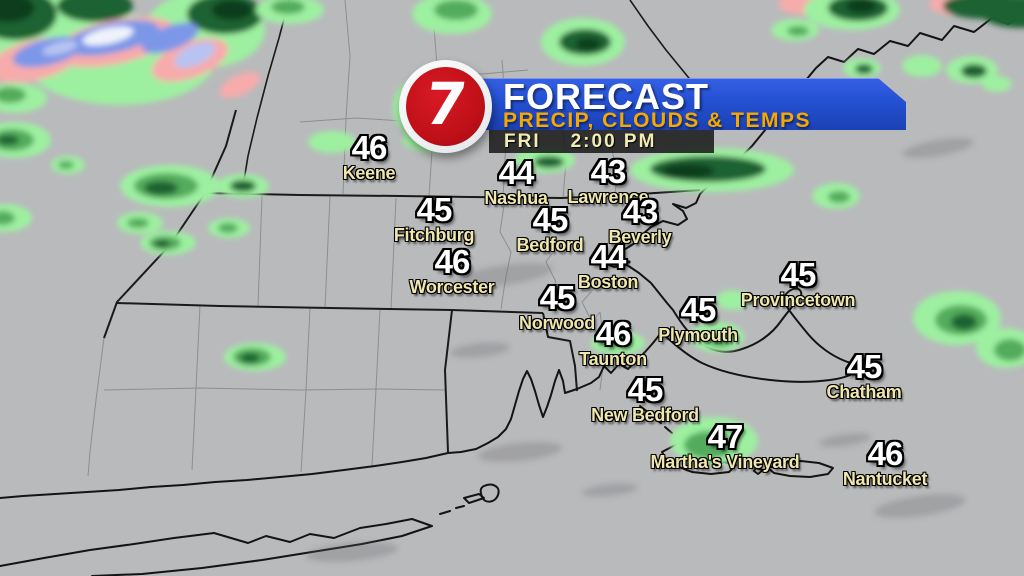  What do you see at coordinates (550, 245) in the screenshot?
I see `station-city: Bedford` at bounding box center [550, 245].